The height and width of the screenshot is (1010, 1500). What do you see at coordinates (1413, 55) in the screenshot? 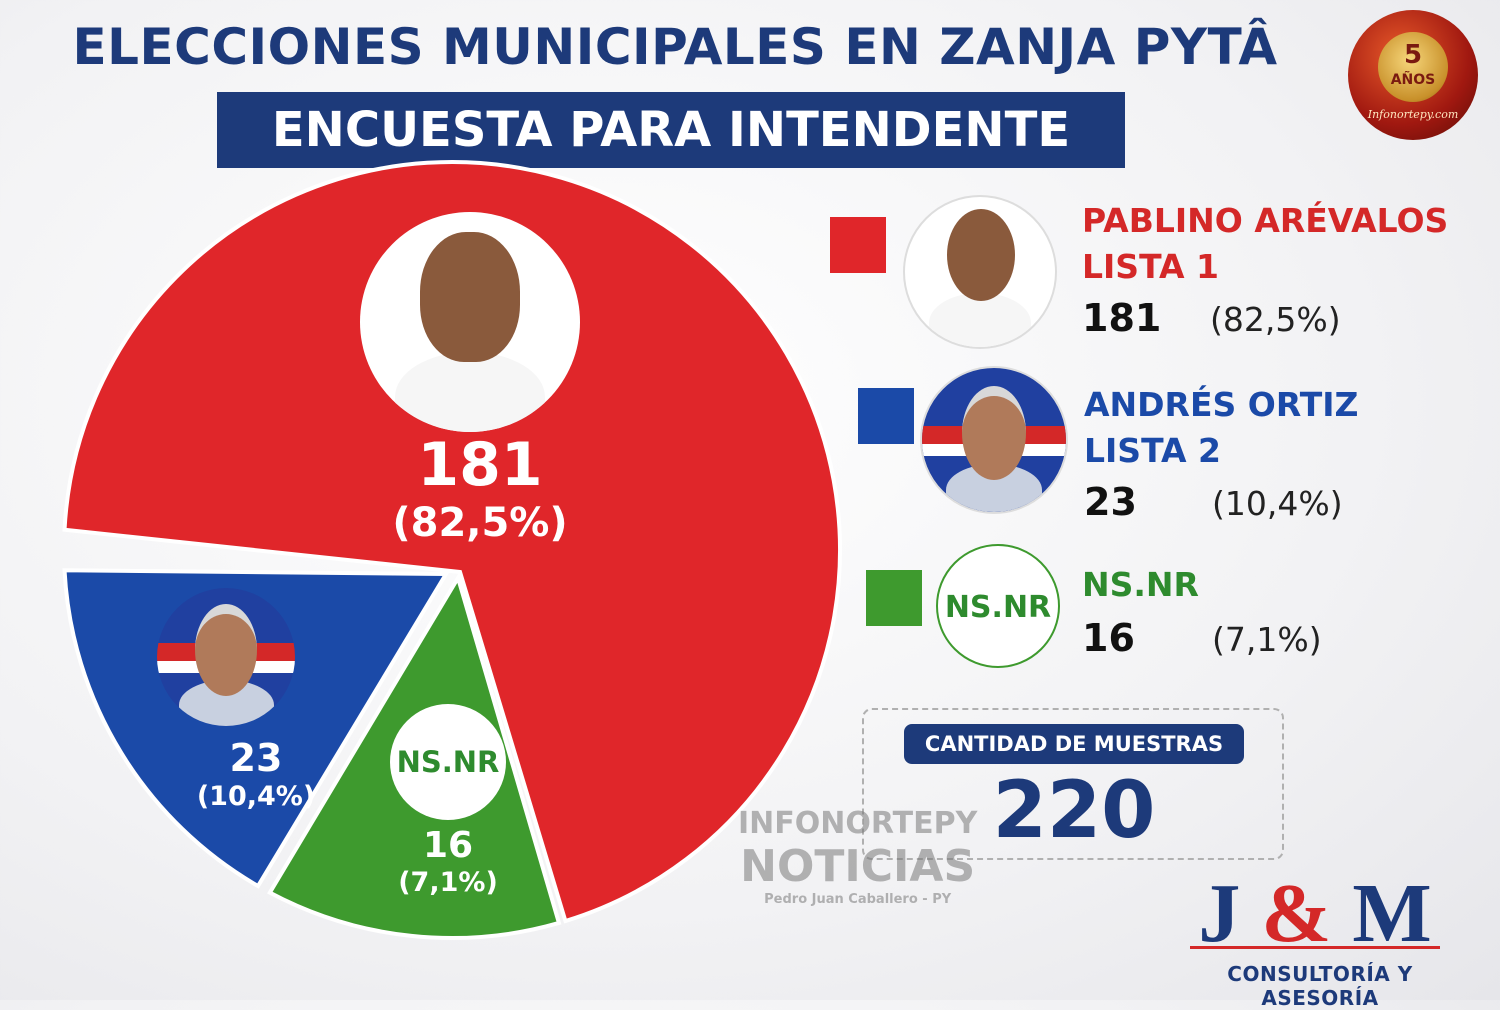
I see `badge-number: 5` at bounding box center [1413, 55].